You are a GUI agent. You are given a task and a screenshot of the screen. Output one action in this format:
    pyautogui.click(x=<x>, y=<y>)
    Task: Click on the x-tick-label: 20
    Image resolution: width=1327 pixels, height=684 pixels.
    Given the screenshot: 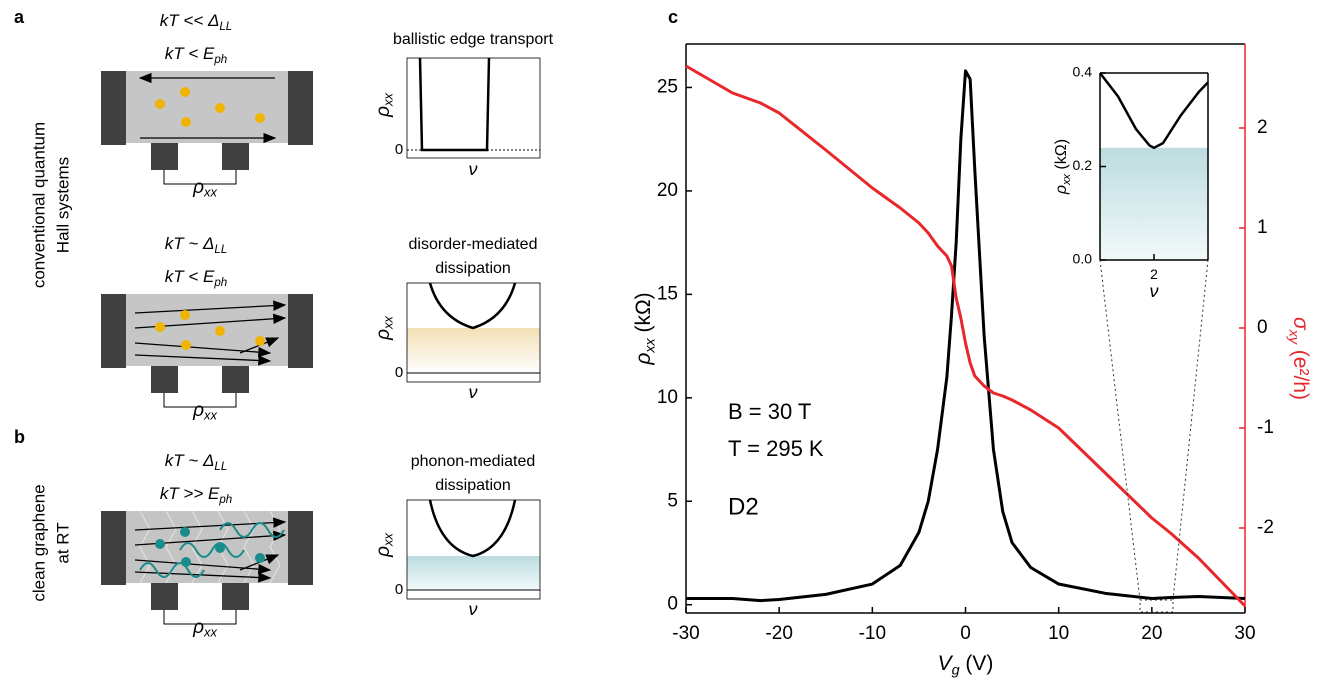 What is the action you would take?
    pyautogui.click(x=1151, y=633)
    